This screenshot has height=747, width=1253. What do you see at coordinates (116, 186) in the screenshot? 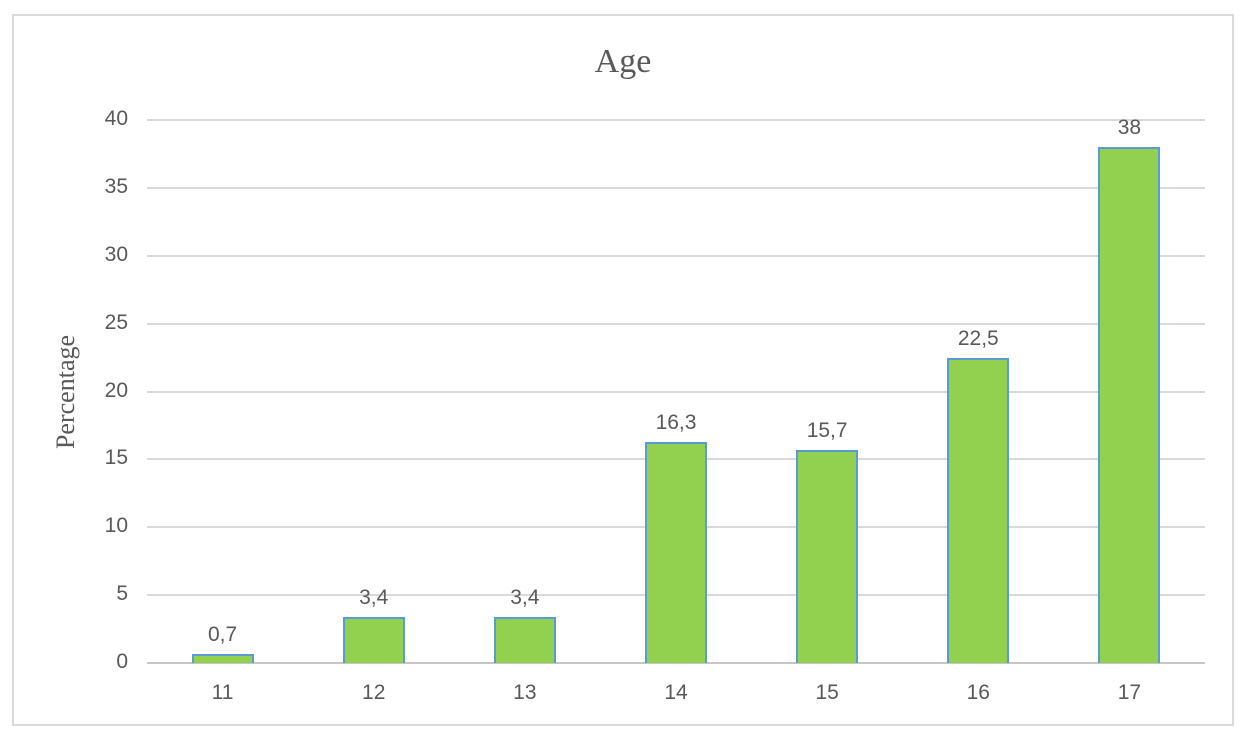
I see `y-tick-label: 35` at bounding box center [116, 186].